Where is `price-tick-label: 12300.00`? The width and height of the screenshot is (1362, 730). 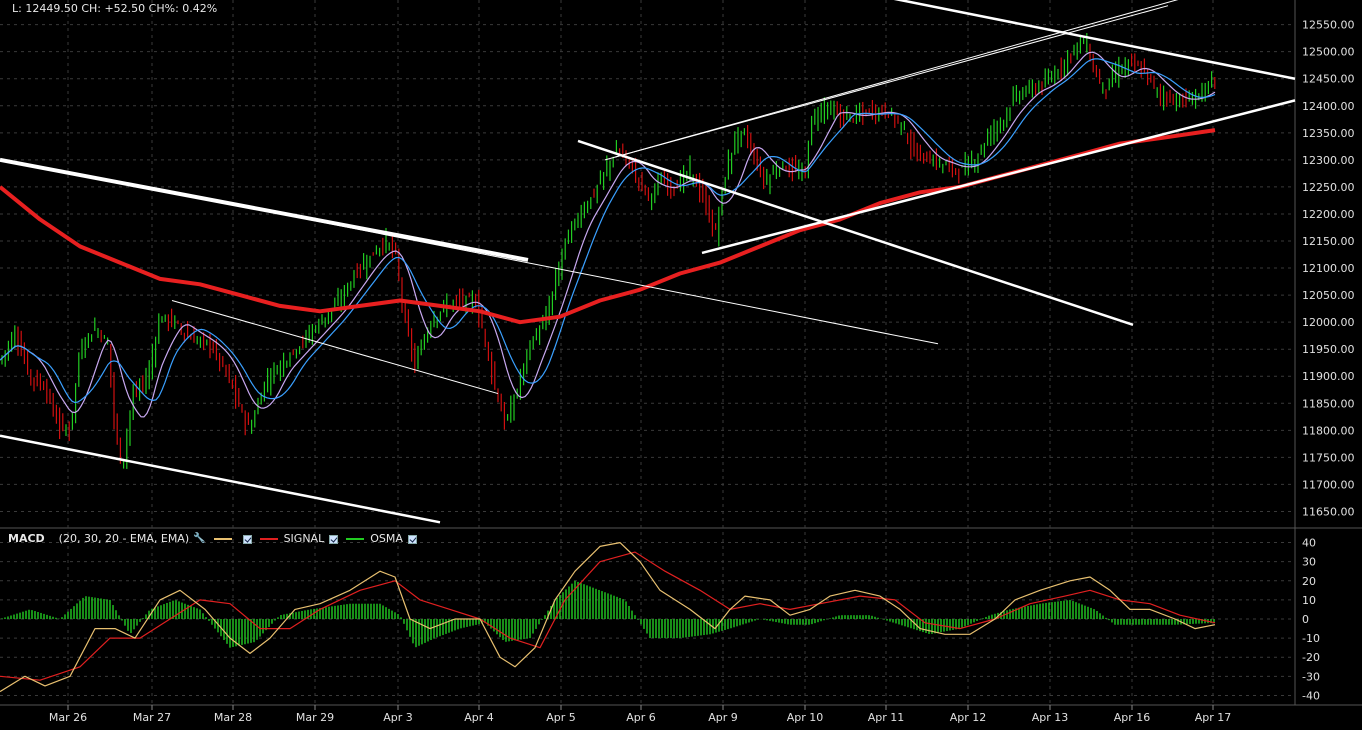 price-tick-label: 12300.00 is located at coordinates (1328, 160).